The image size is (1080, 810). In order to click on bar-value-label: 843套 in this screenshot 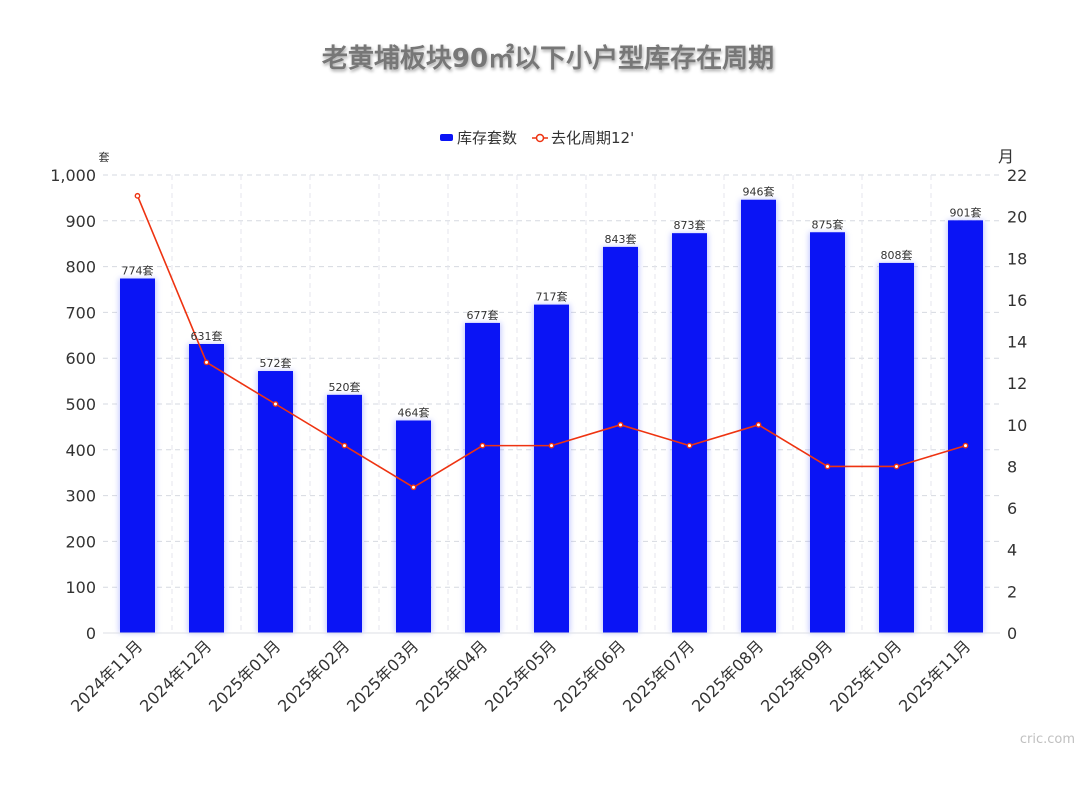, I will do `click(621, 239)`.